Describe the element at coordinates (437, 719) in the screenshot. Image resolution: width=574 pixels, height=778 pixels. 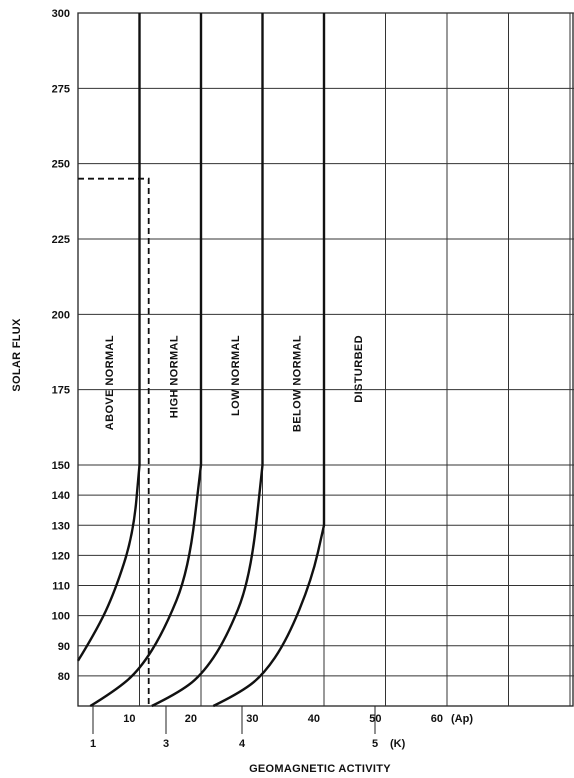
I see `ap-tick-label: 60` at that location.